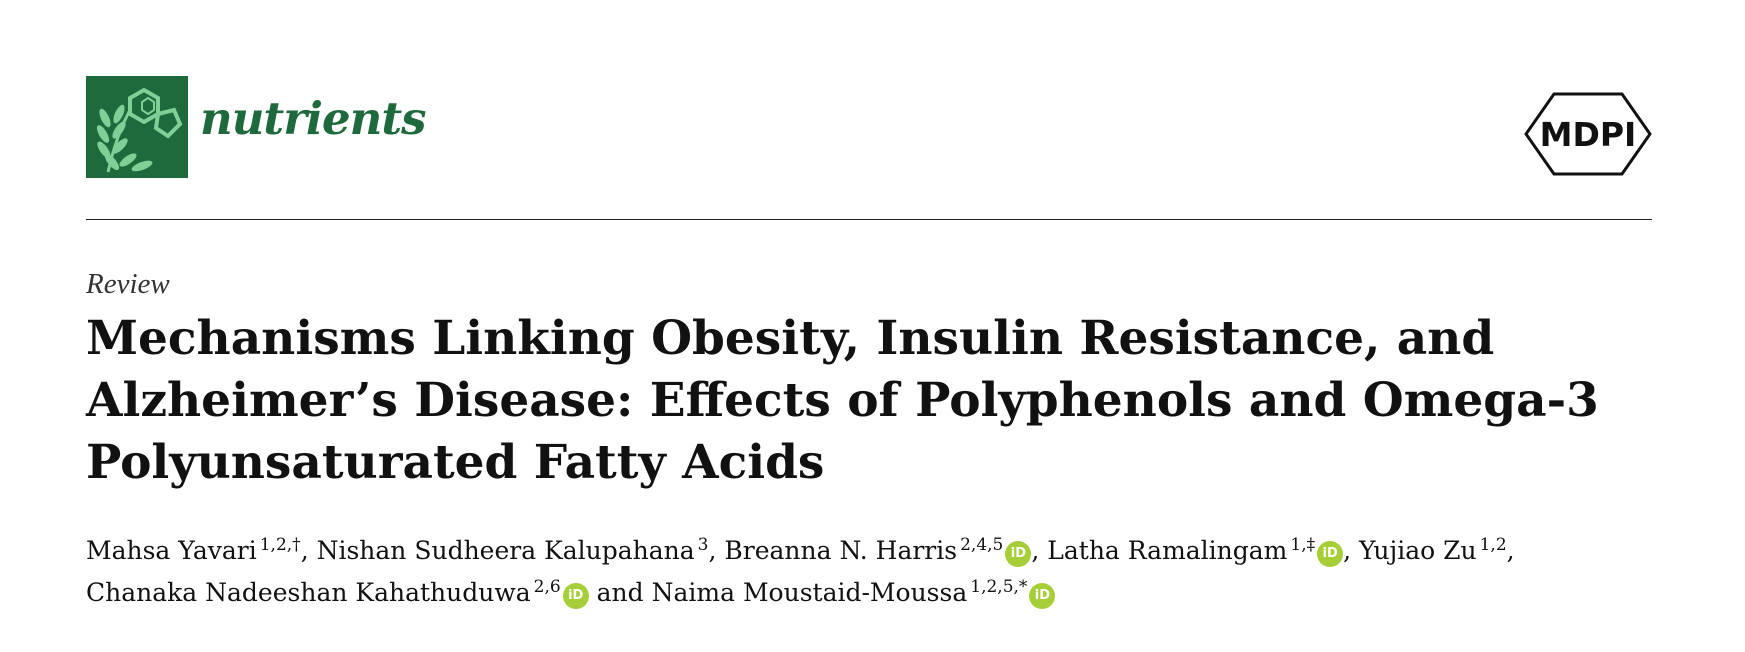 This screenshot has width=1745, height=652. Describe the element at coordinates (982, 545) in the screenshot. I see `author-affiliations: 2,4,5` at that location.